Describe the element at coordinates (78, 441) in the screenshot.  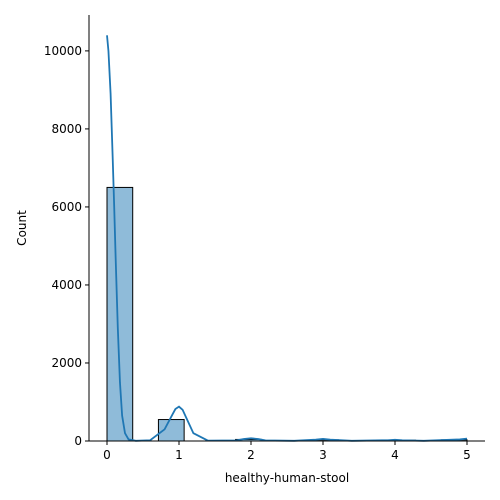
I see `y-tick-label: 0` at that location.